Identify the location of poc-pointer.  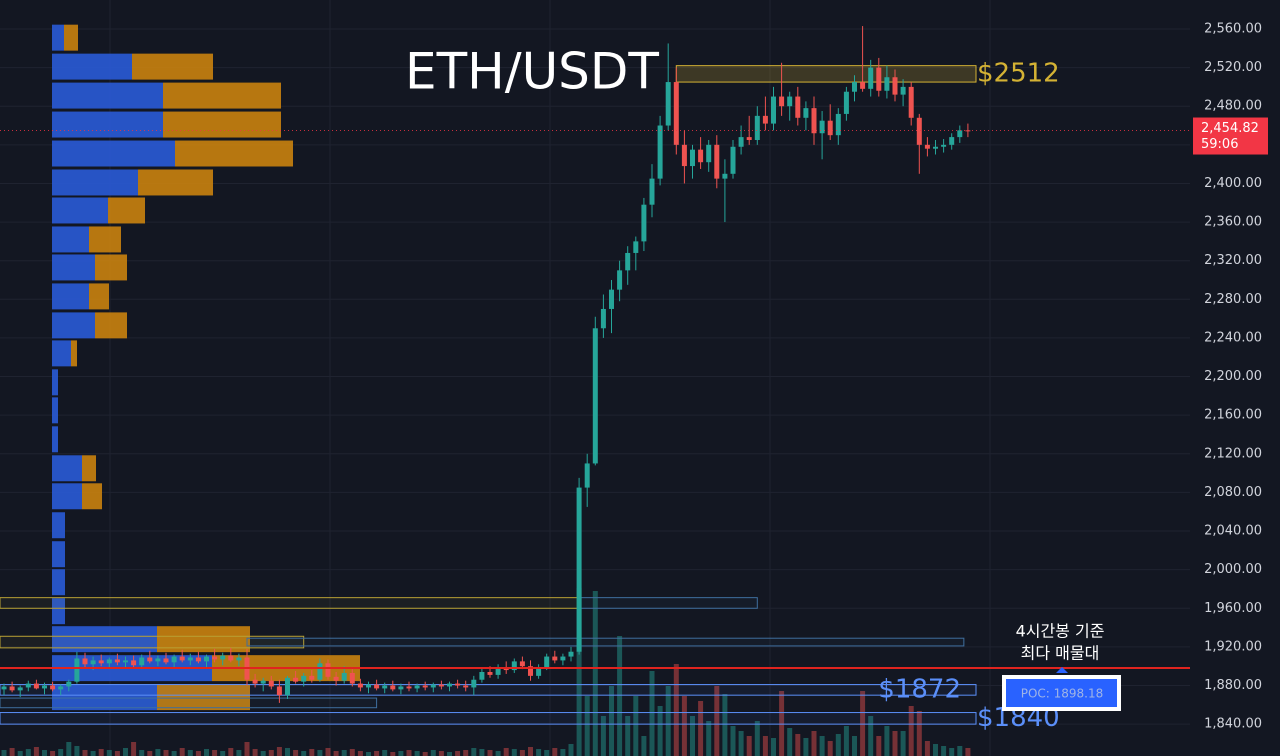
(1062, 670).